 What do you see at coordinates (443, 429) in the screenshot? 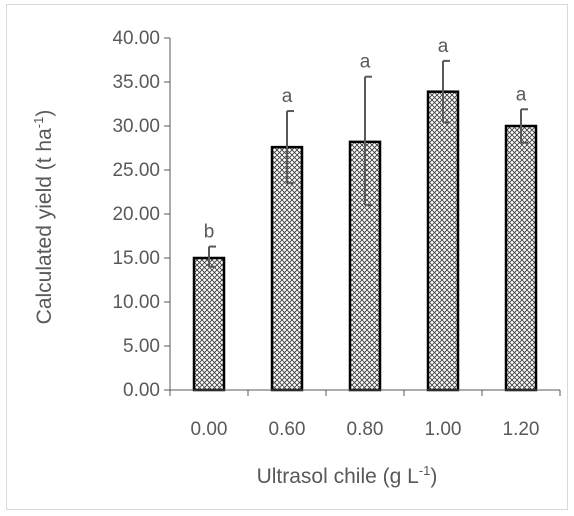
I see `x-tick-label: 1.00` at bounding box center [443, 429].